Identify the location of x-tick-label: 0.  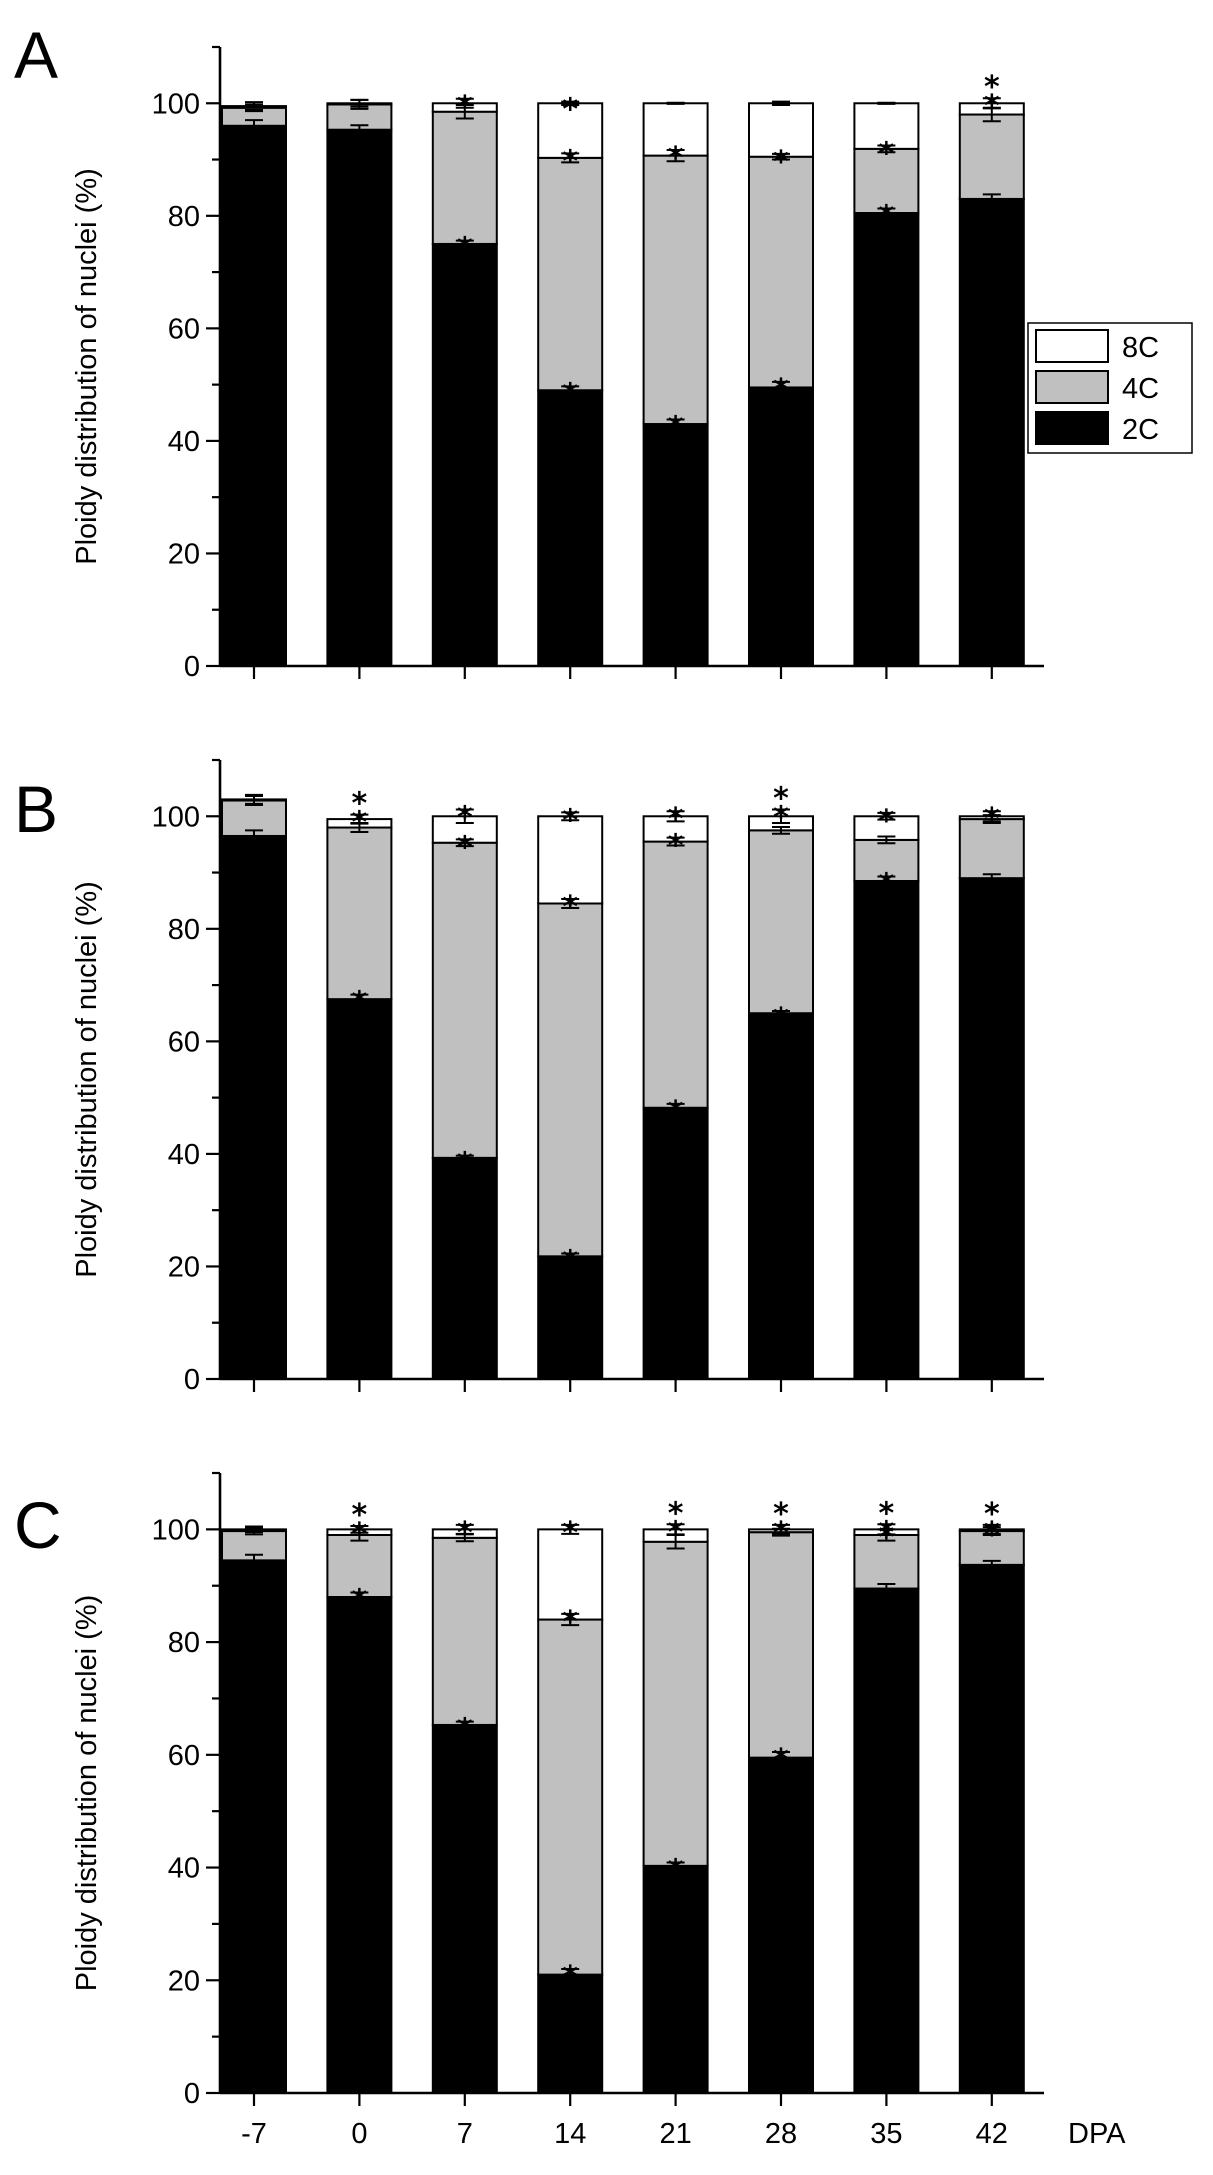
(359, 2134).